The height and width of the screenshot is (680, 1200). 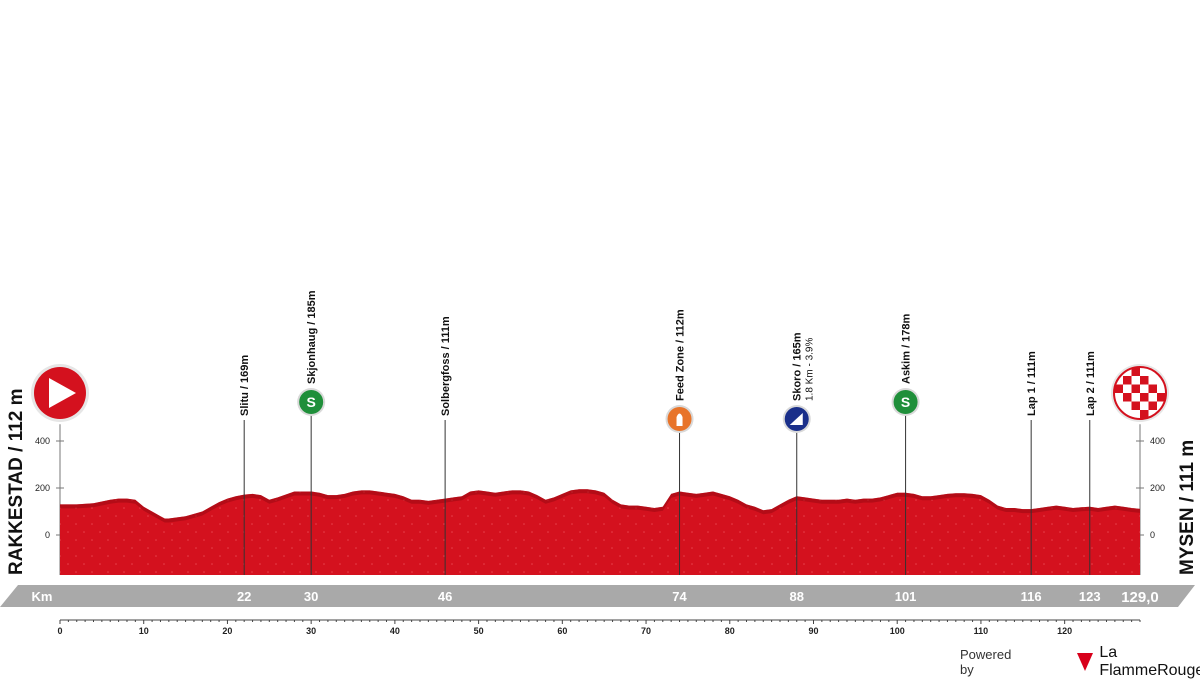 What do you see at coordinates (599, 627) in the screenshot?
I see `km-axis-group: 0 10 20 30 40 50 60 70 80 90 100 110 120` at bounding box center [599, 627].